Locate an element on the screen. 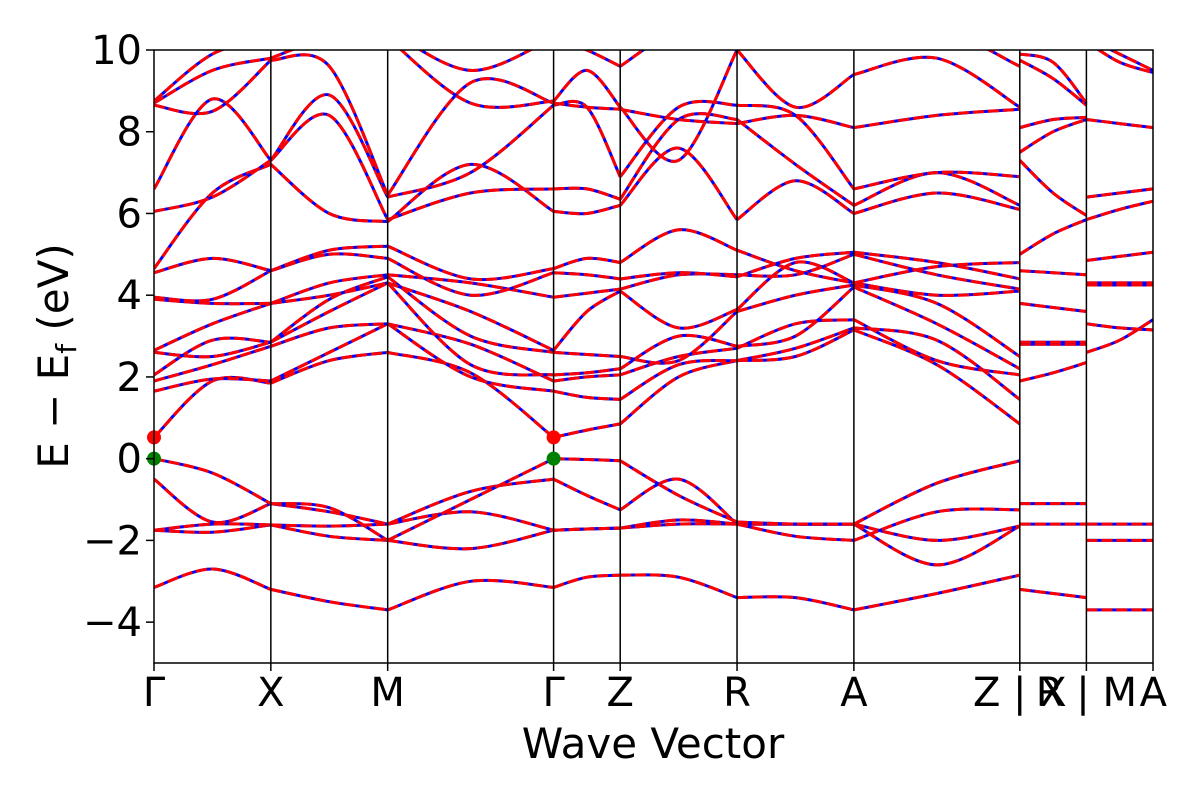 This screenshot has height=800, width=1200. band-spin-up-seg2-b18 is located at coordinates (476, 79).